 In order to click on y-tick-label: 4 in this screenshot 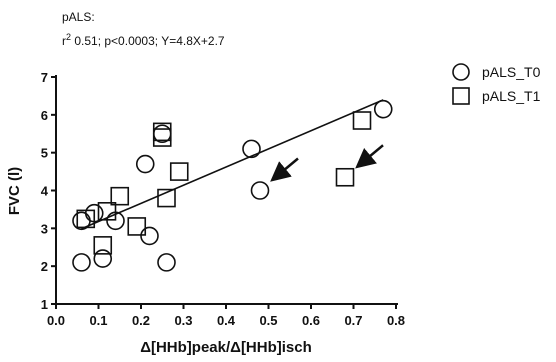, I will do `click(45, 191)`.